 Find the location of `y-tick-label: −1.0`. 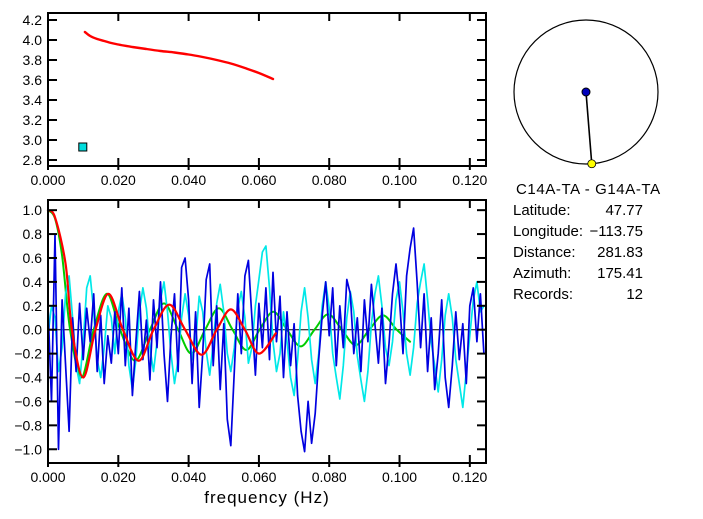

y-tick-label: −1.0 is located at coordinates (28, 449).